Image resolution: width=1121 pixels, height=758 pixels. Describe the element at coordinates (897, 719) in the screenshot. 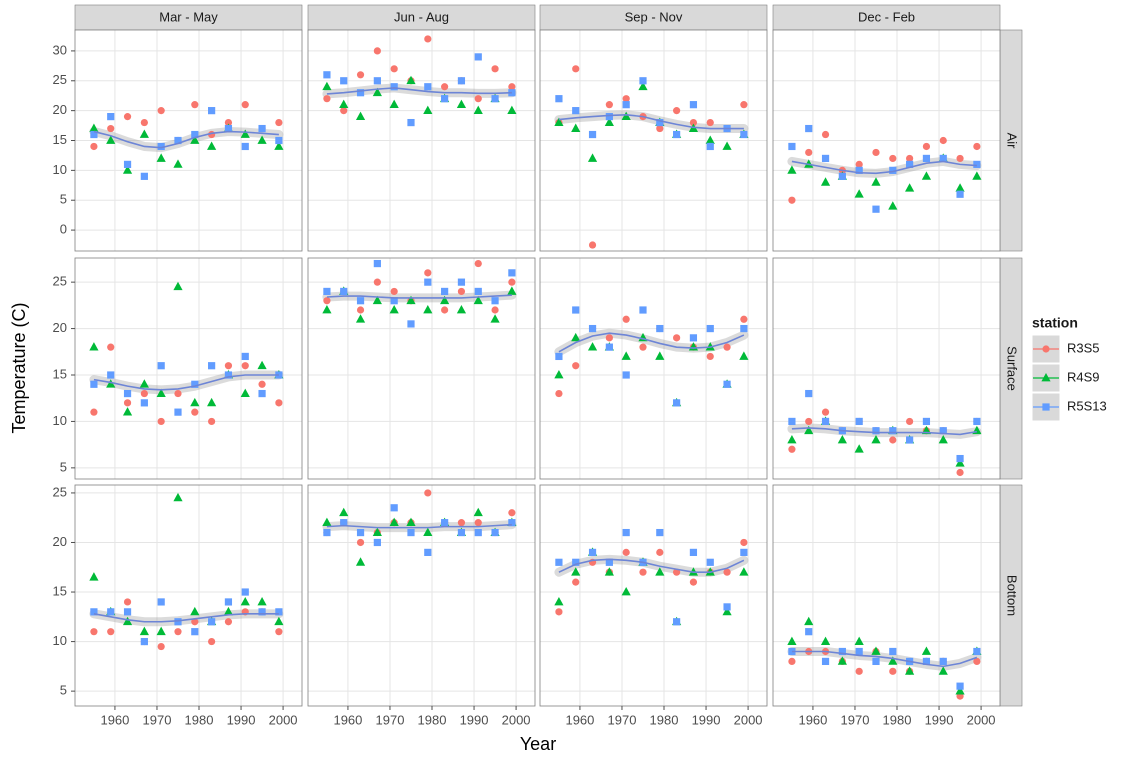

I see `x-tick-label: 1980` at that location.